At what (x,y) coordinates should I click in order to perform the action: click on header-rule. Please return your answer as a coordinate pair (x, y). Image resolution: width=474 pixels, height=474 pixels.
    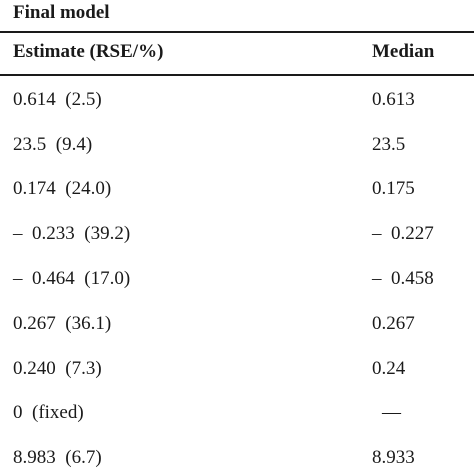
    Looking at the image, I should click on (237, 75).